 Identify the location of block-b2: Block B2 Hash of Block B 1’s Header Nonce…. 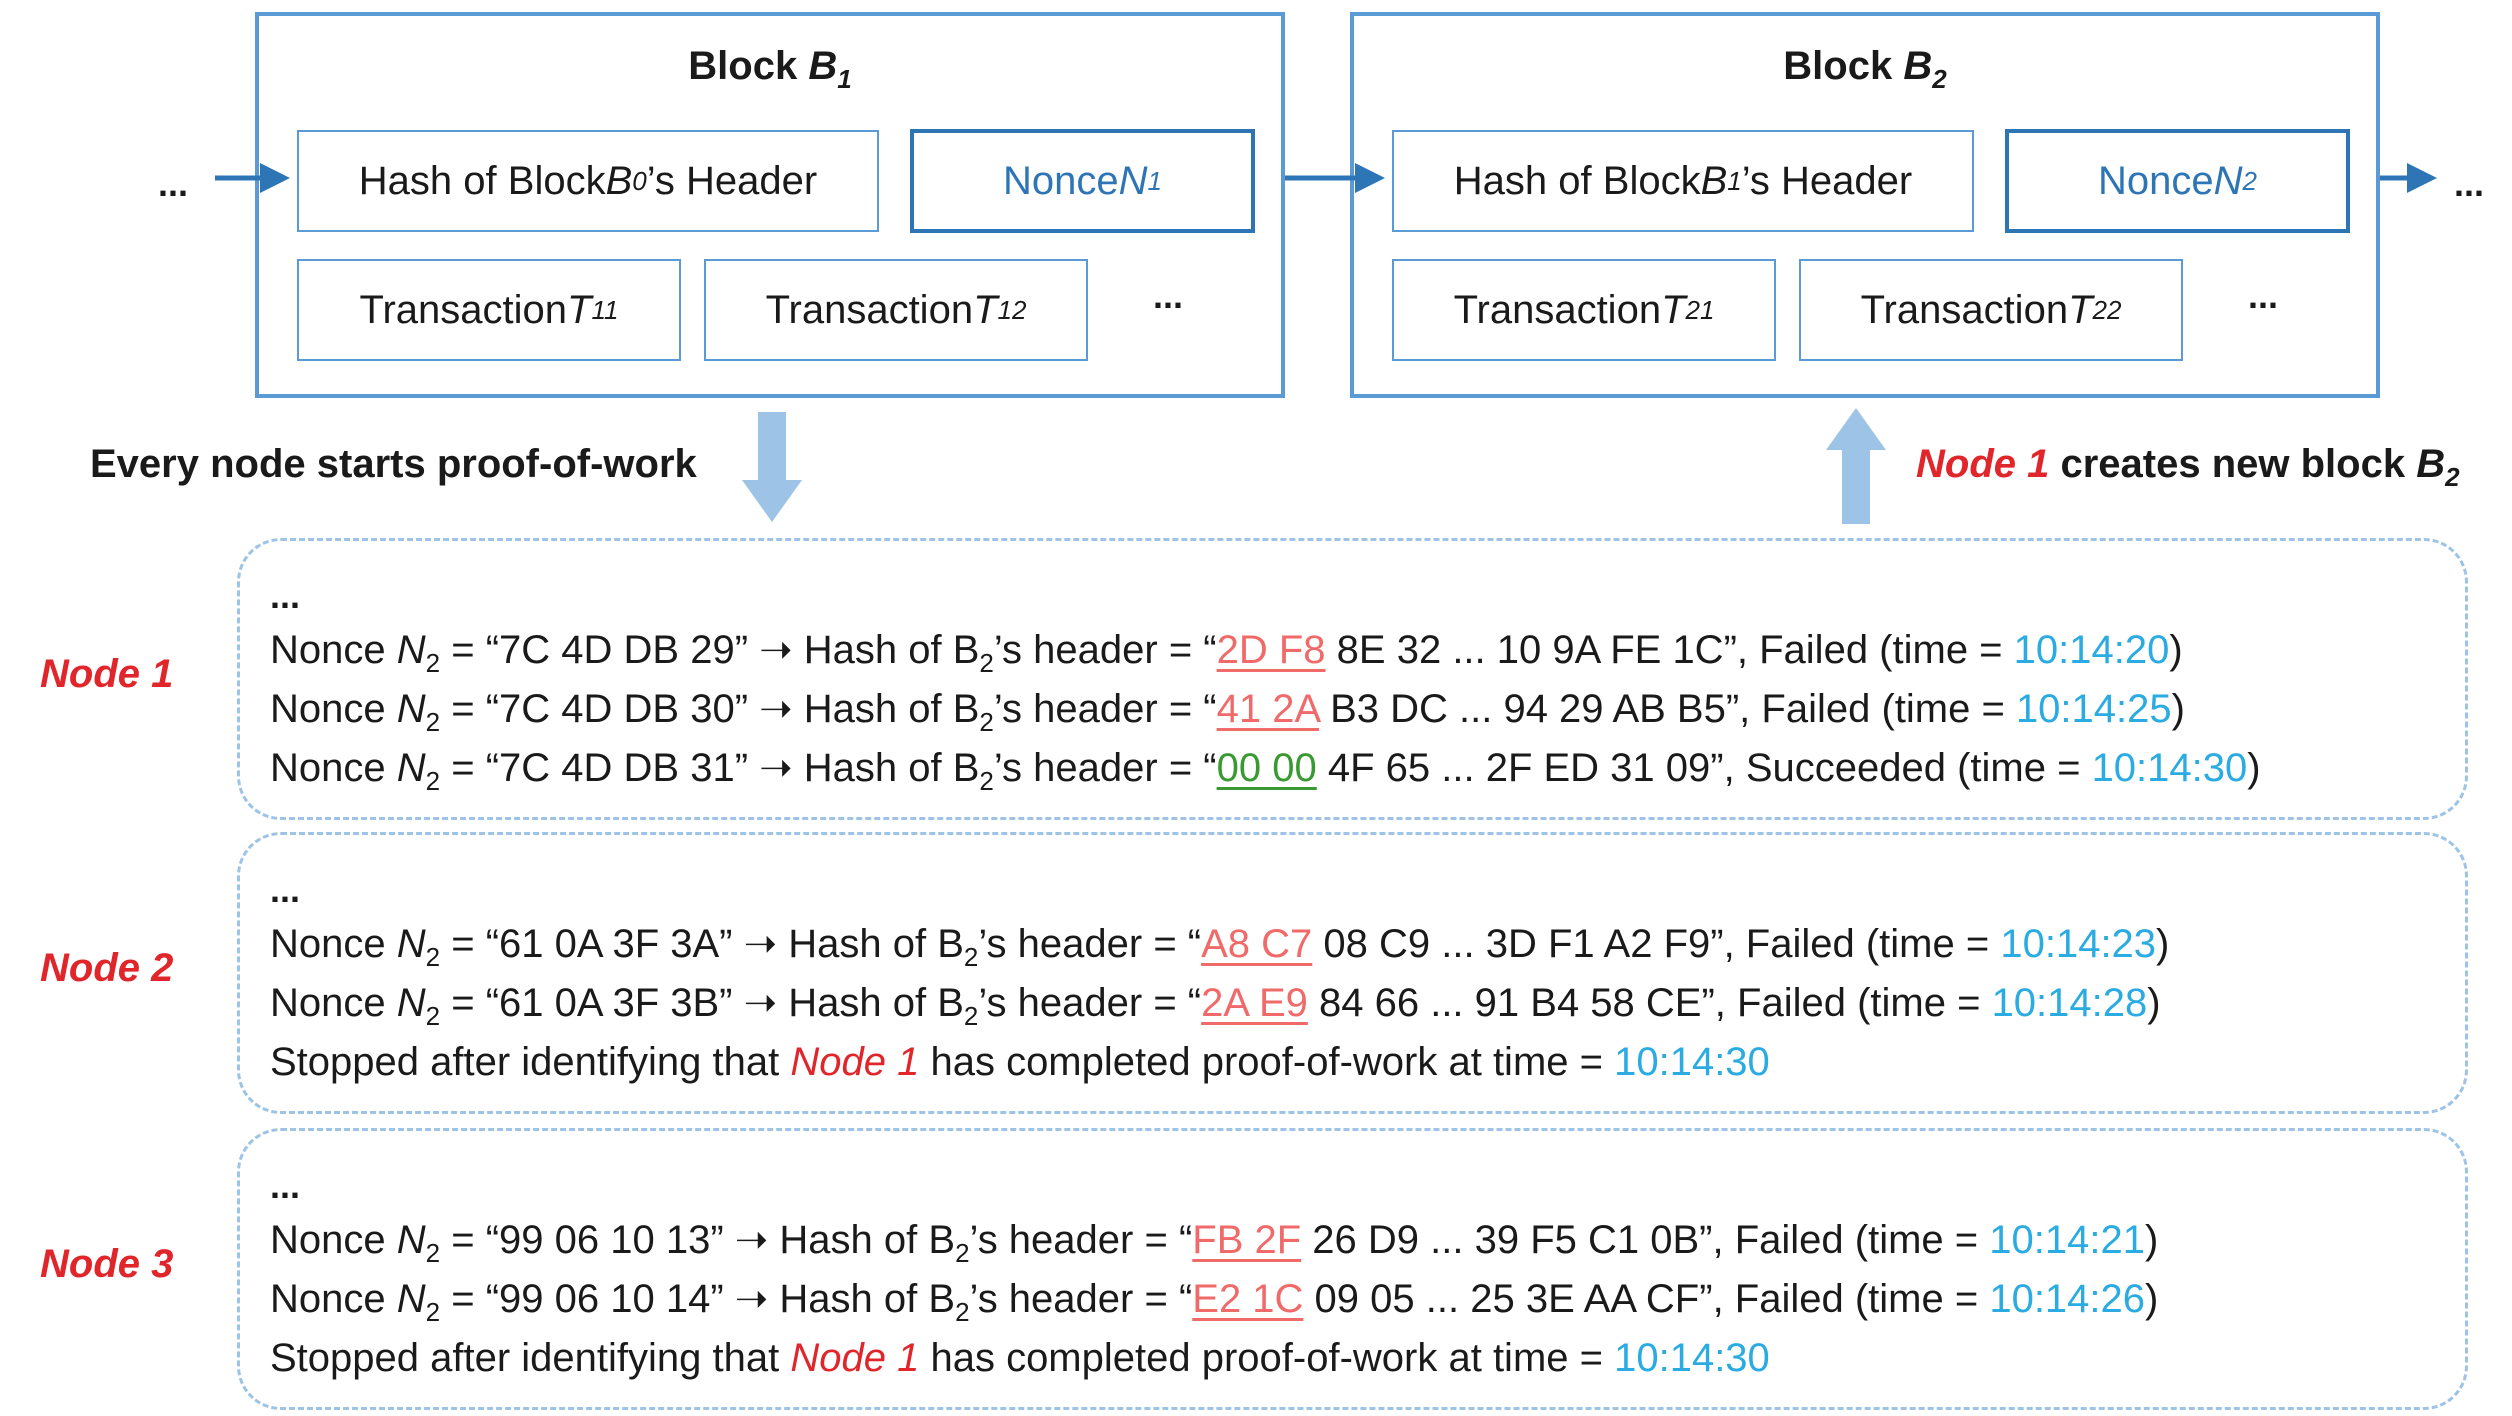
(1865, 205).